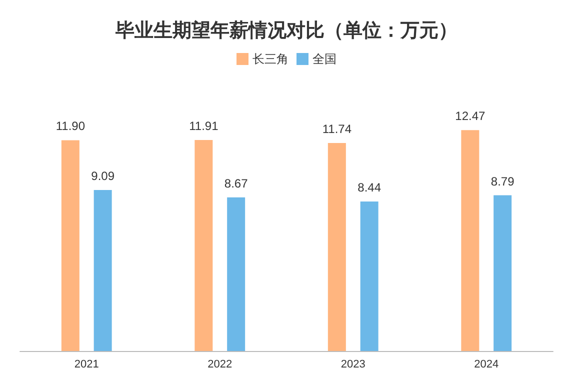  I want to click on data-label: 11.90, so click(71, 126).